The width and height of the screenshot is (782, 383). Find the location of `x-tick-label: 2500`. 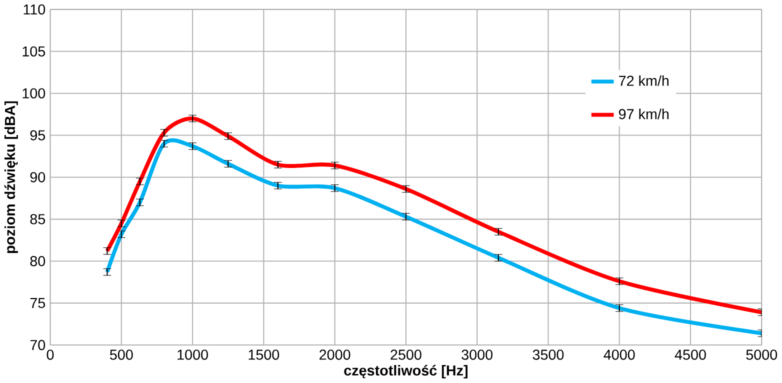

x-tick-label: 2500 is located at coordinates (406, 355).